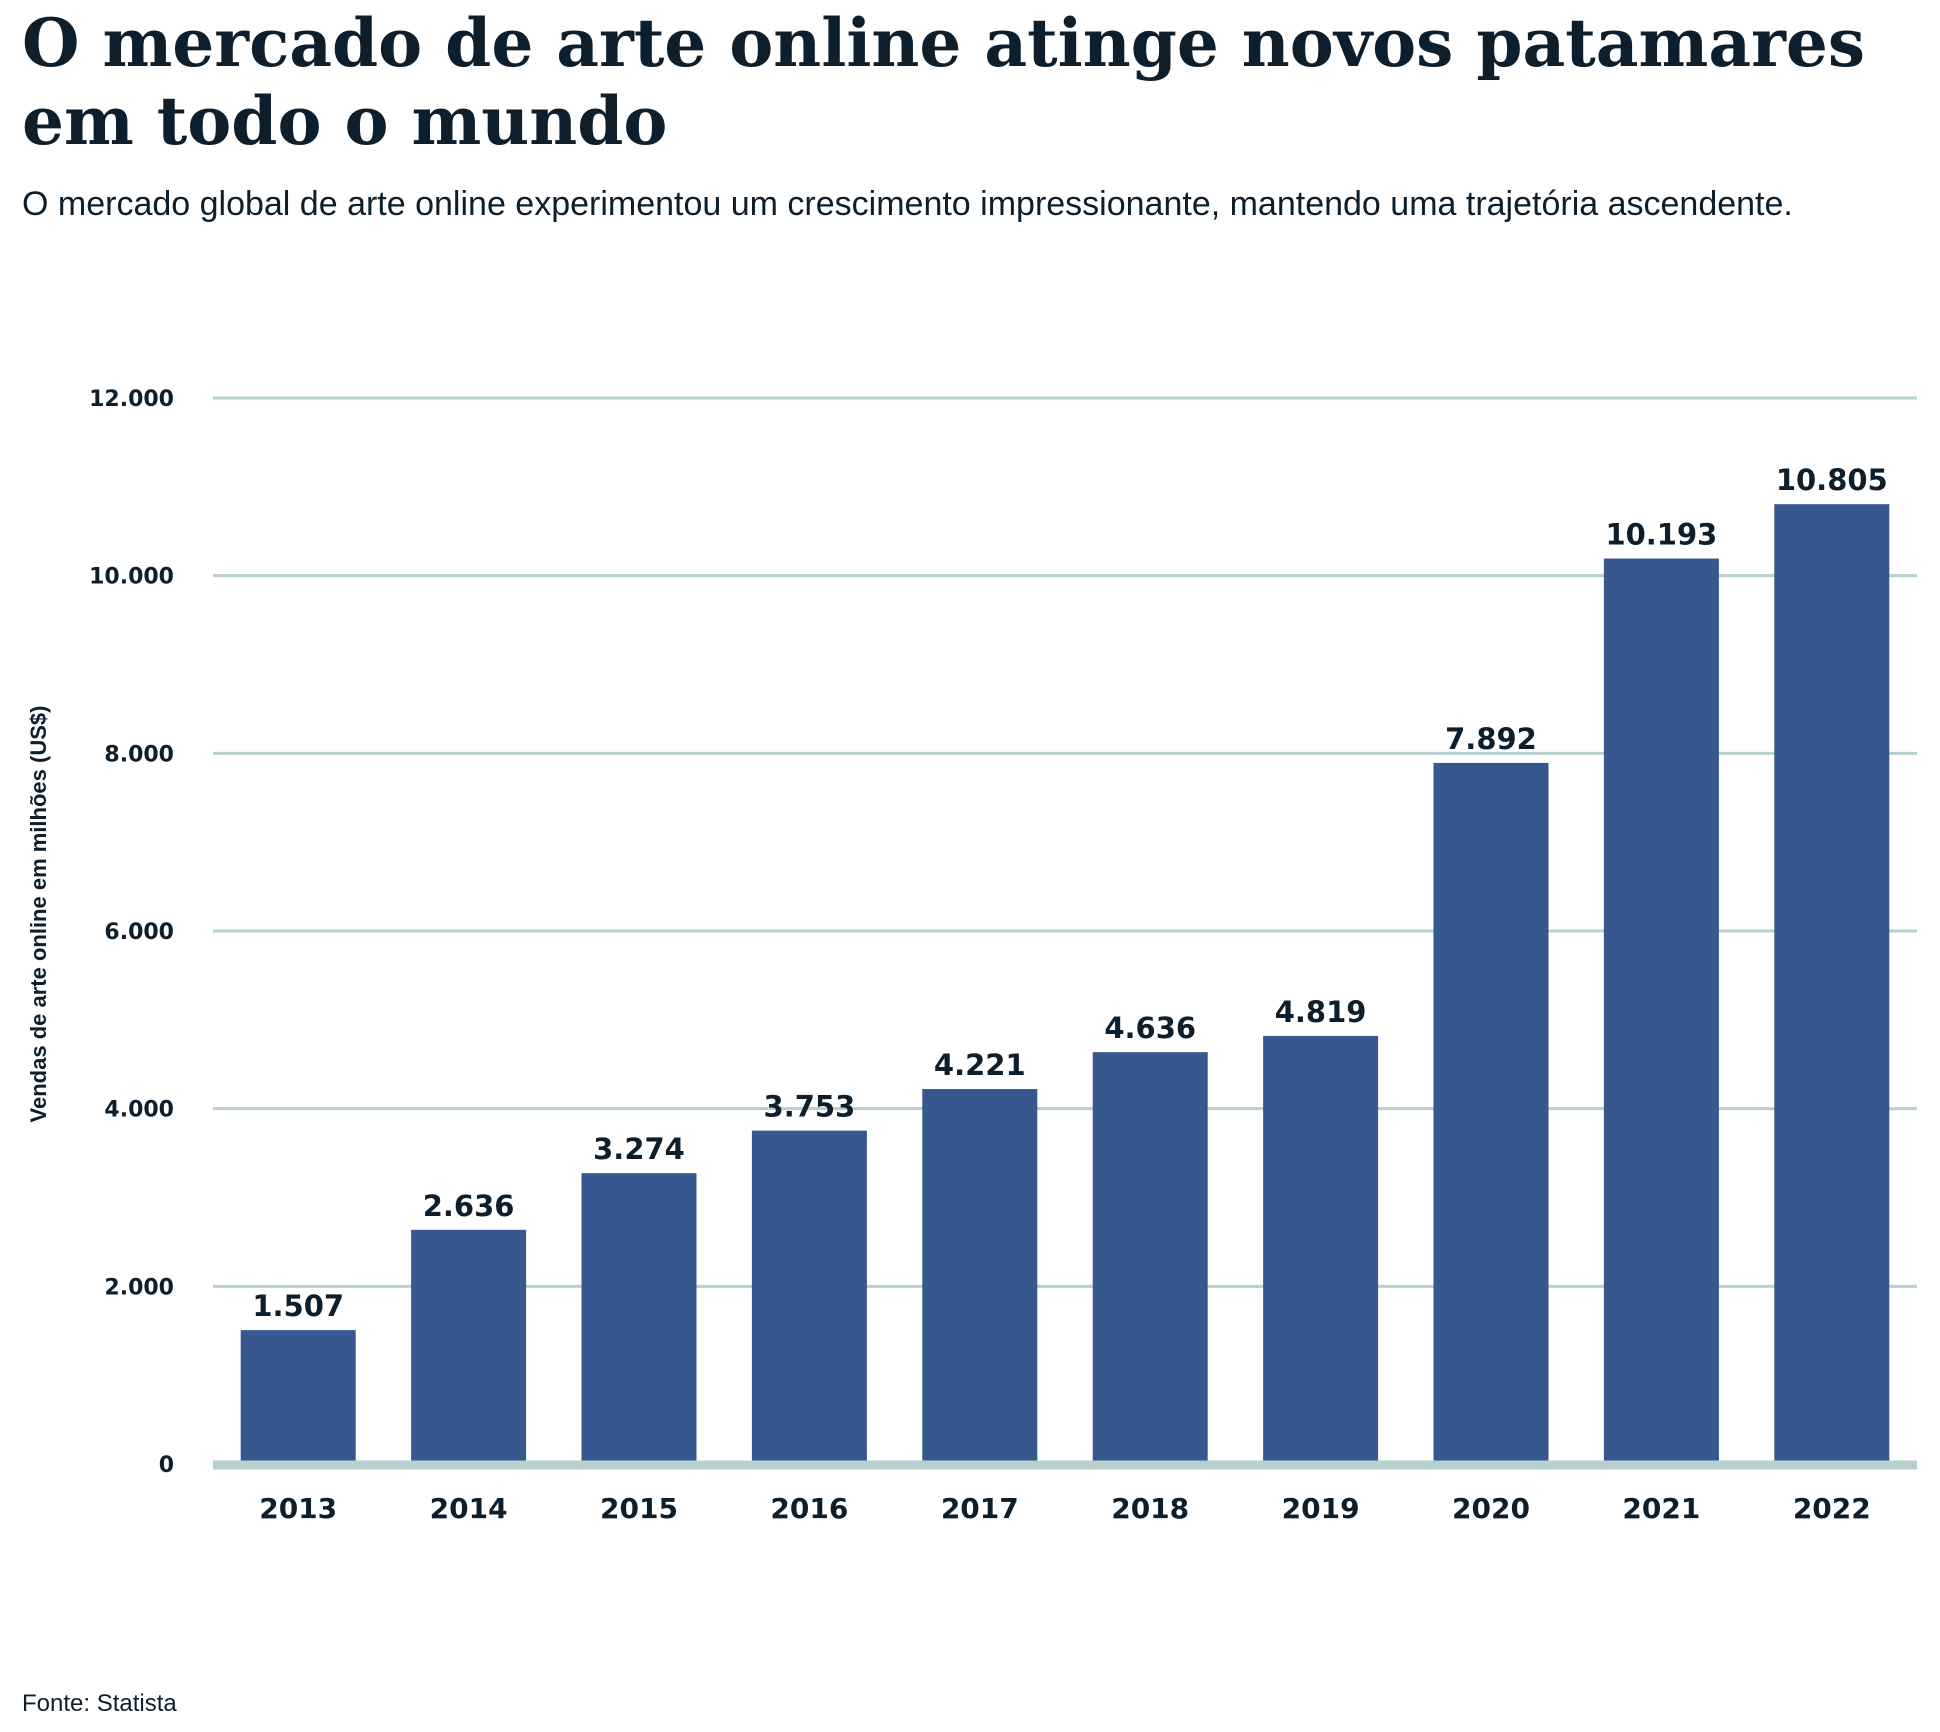 The width and height of the screenshot is (1940, 1732). Describe the element at coordinates (1661, 535) in the screenshot. I see `data-label: 10.193` at that location.